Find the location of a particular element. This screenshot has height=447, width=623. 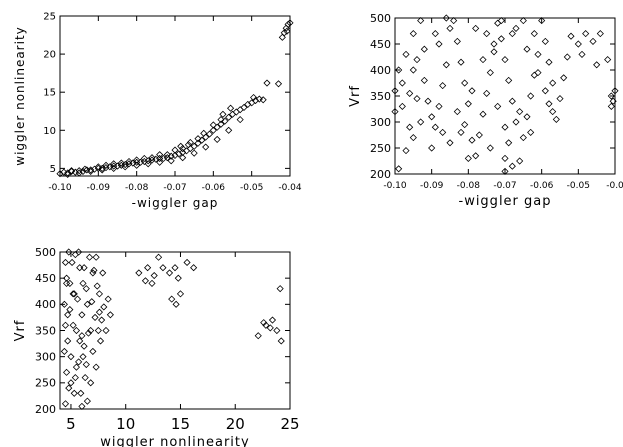

x-tick-label: 15 is located at coordinates (180, 424).